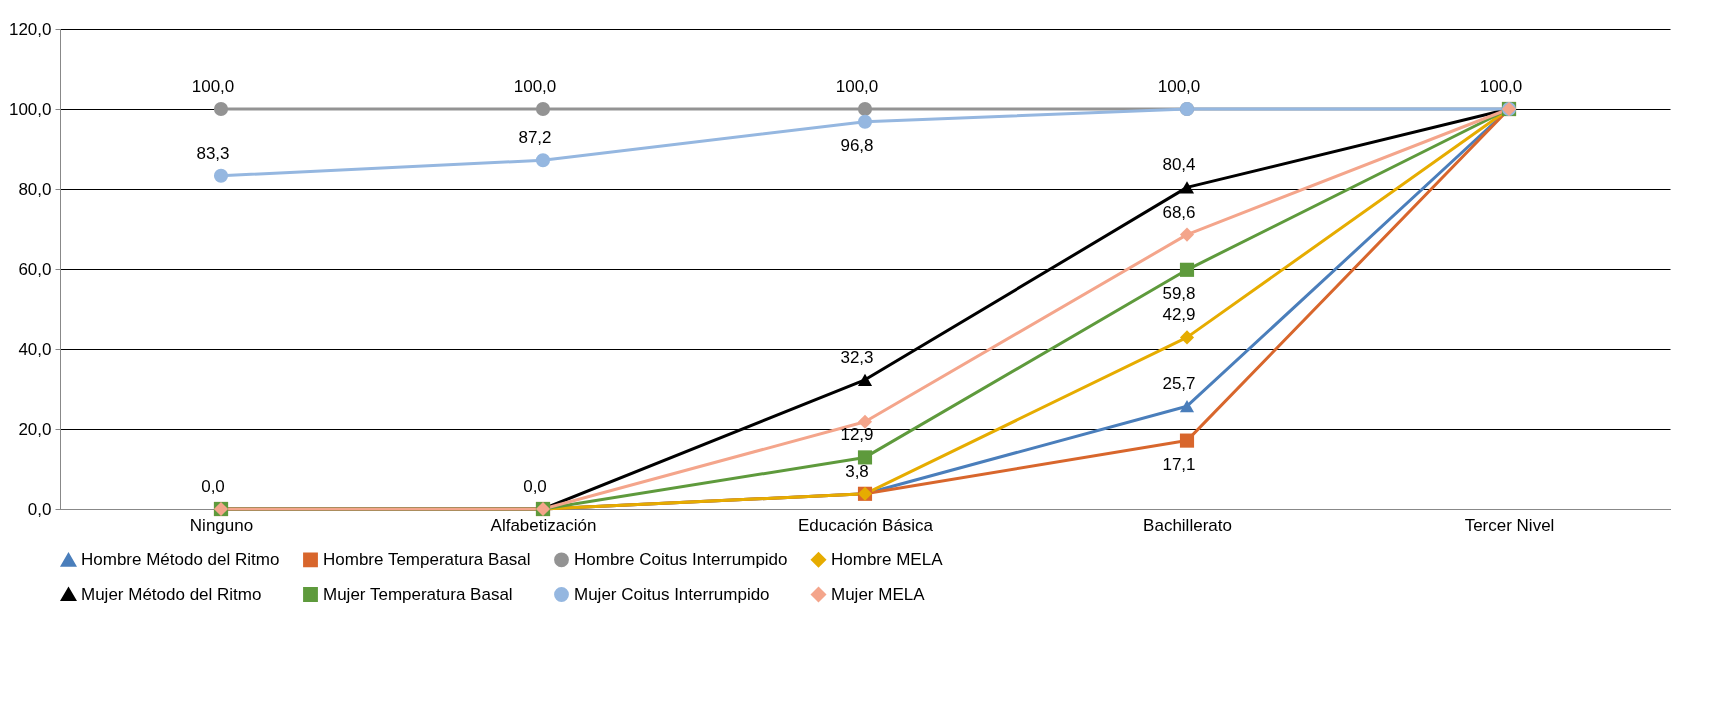 The height and width of the screenshot is (701, 1724). I want to click on legend-label: Hombre Temperatura Basal, so click(427, 559).